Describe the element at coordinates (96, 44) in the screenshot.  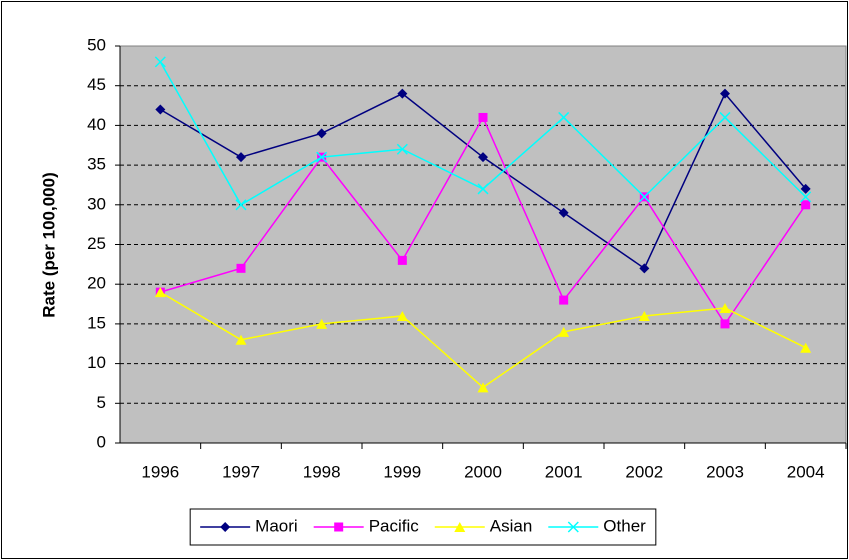
I see `y-tick-label: 50` at that location.